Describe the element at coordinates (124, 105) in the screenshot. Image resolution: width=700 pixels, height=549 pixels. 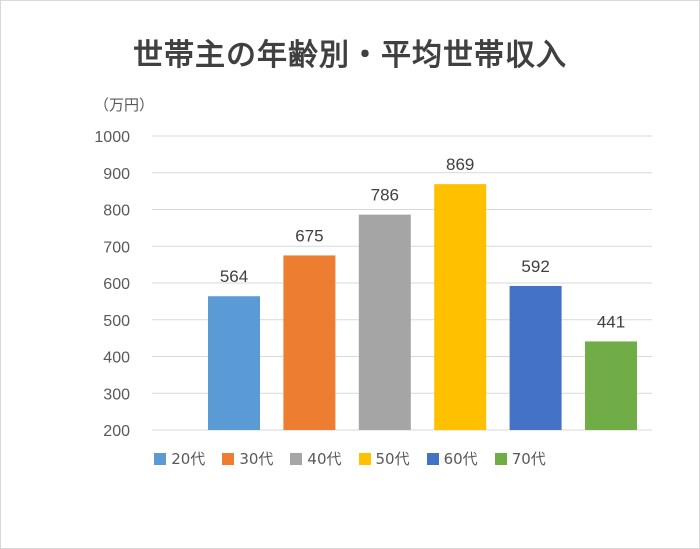
I see `y-axis-unit-label: （万円）` at that location.